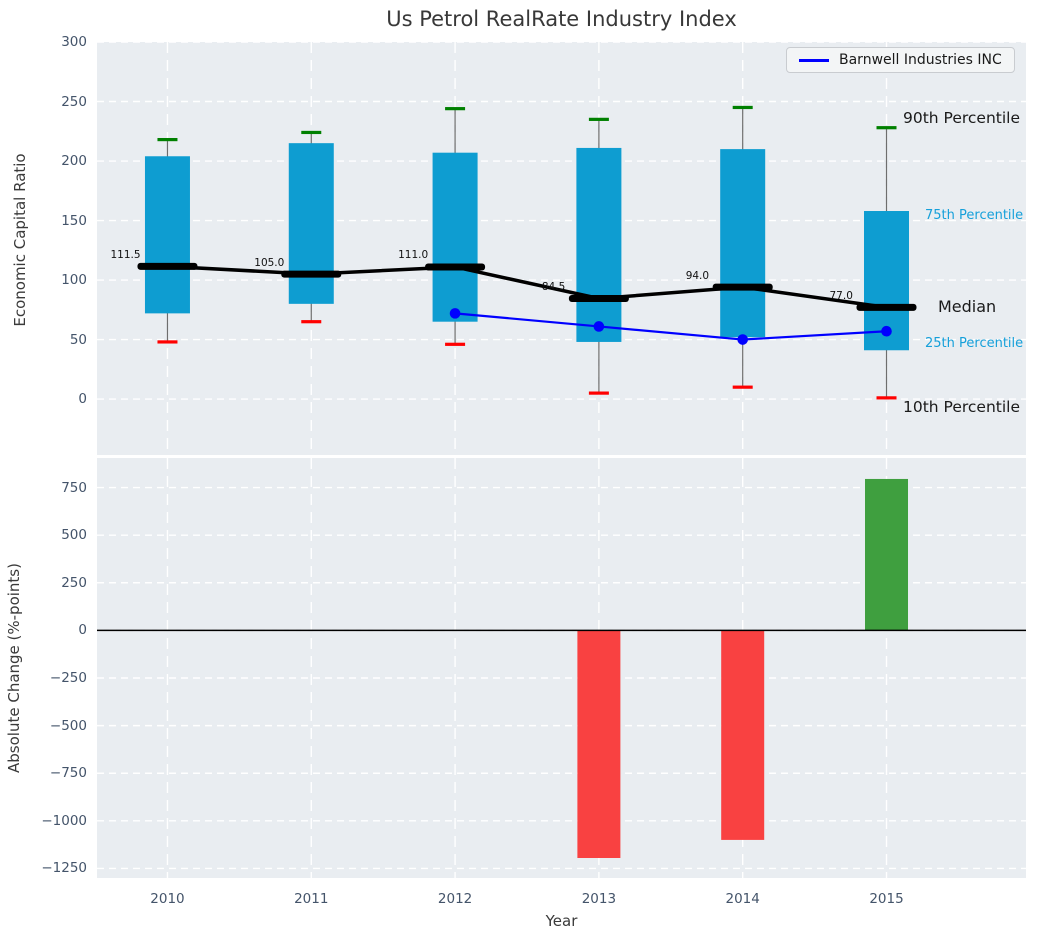  What do you see at coordinates (14, 668) in the screenshot?
I see `bottom-y-axis-label: Absolute Change (%-points)` at bounding box center [14, 668].